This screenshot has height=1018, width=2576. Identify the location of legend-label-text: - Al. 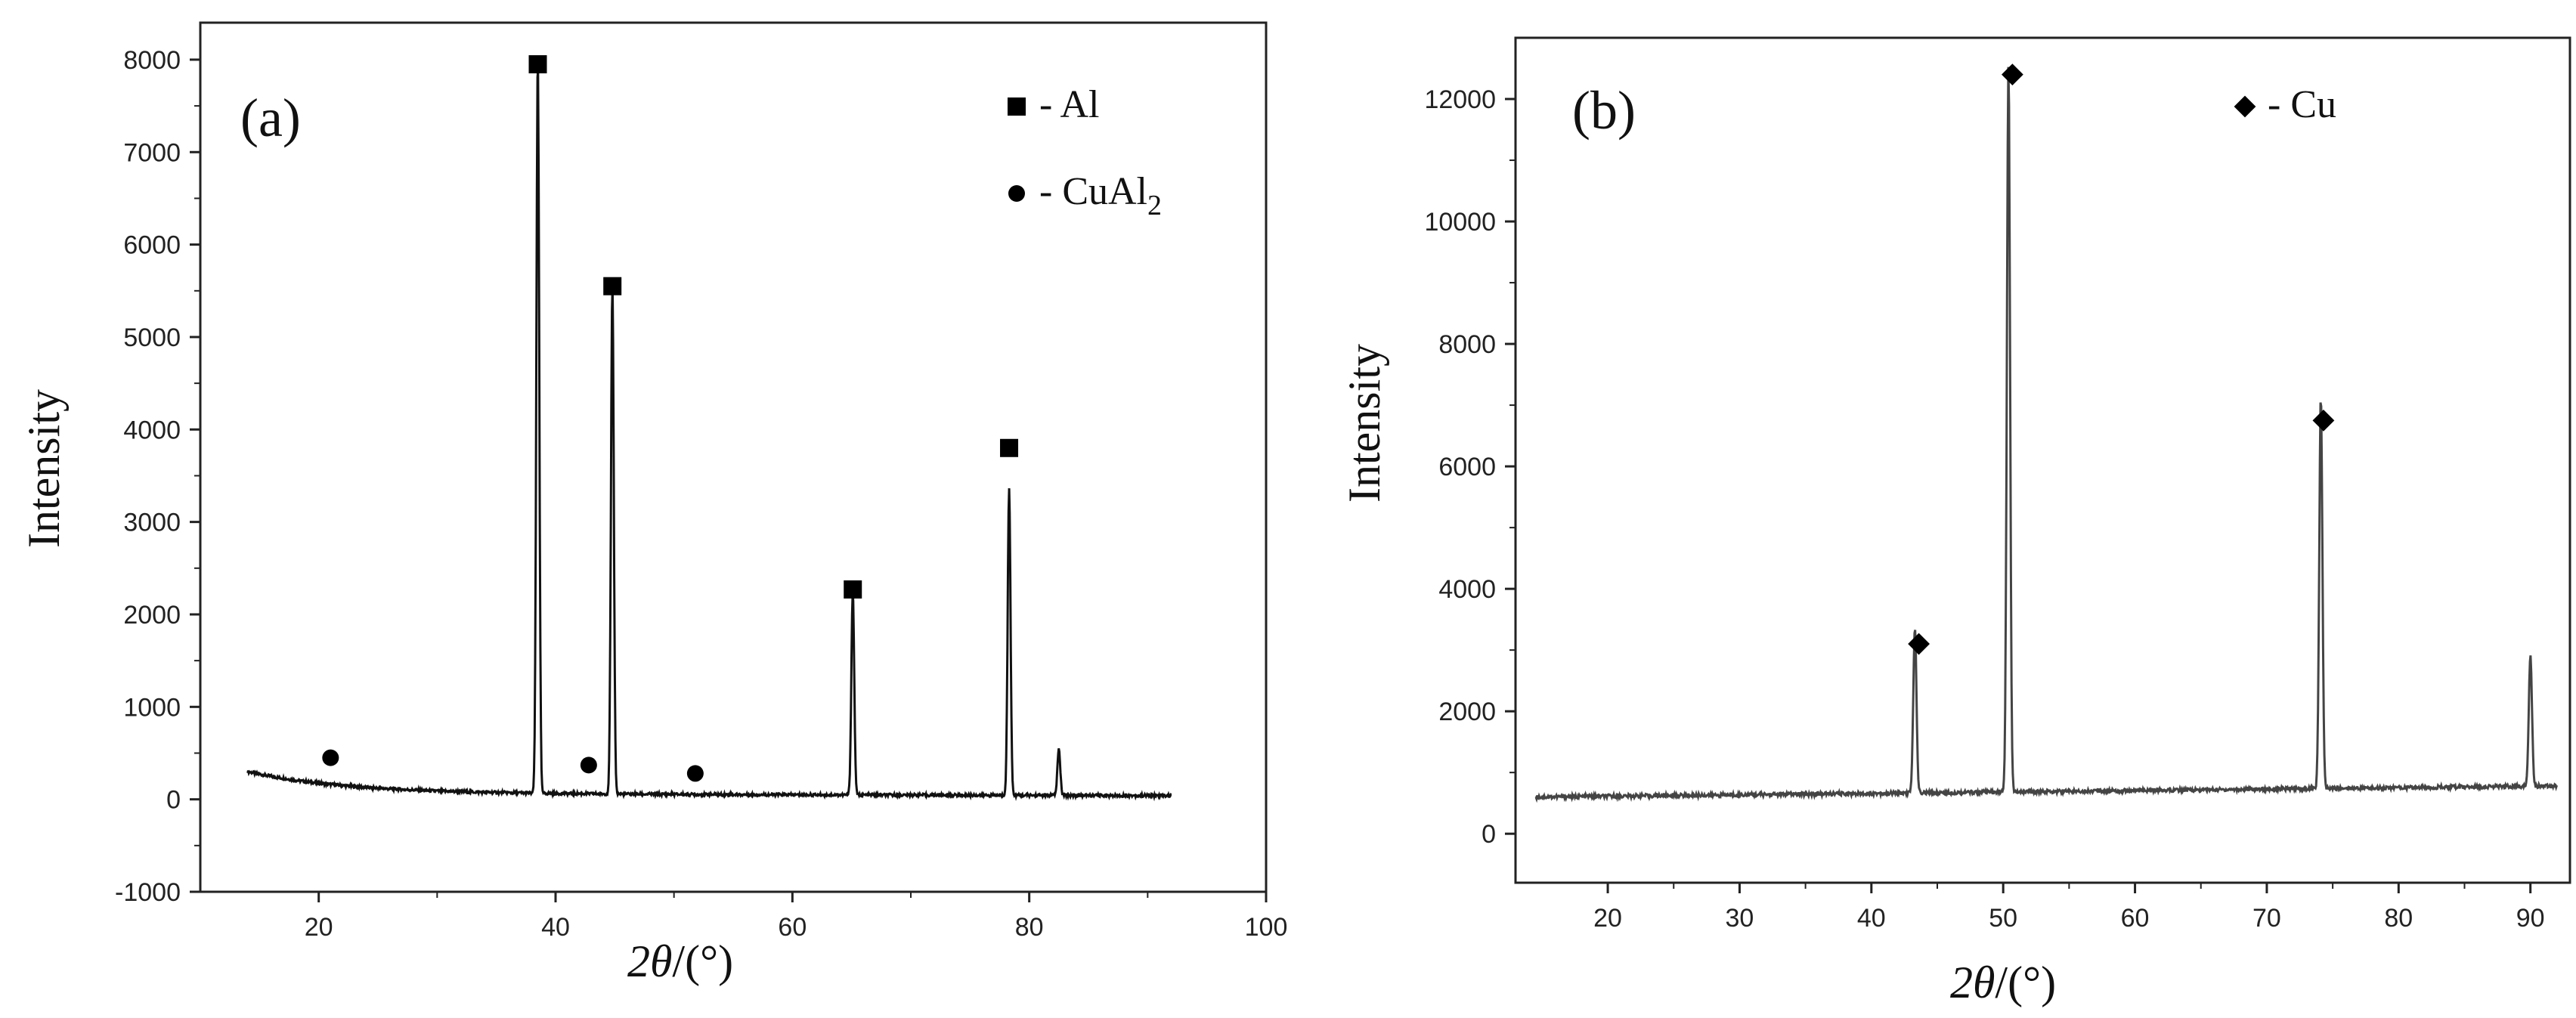
(1069, 104).